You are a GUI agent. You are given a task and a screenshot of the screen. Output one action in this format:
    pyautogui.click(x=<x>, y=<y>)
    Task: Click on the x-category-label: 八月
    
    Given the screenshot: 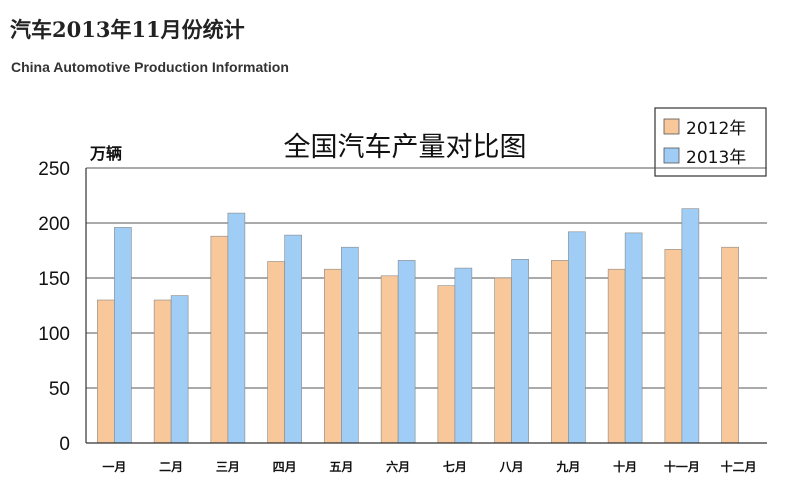 What is the action you would take?
    pyautogui.click(x=511, y=467)
    